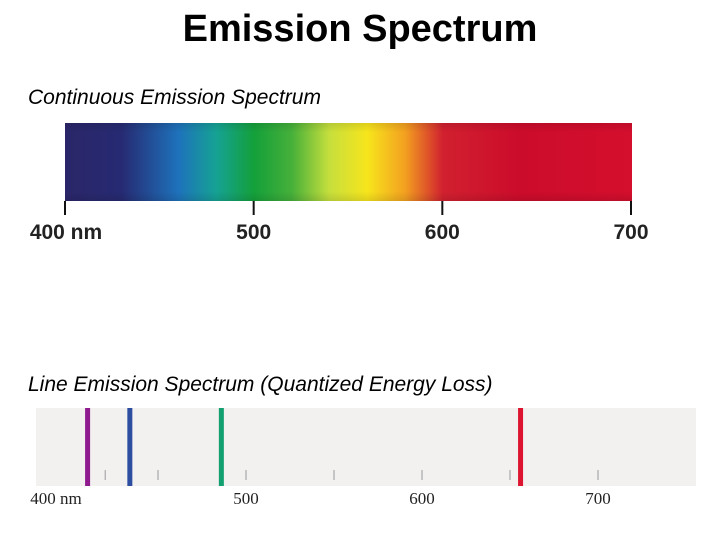  Describe the element at coordinates (360, 29) in the screenshot. I see `page-title: Emission Spectrum` at that location.